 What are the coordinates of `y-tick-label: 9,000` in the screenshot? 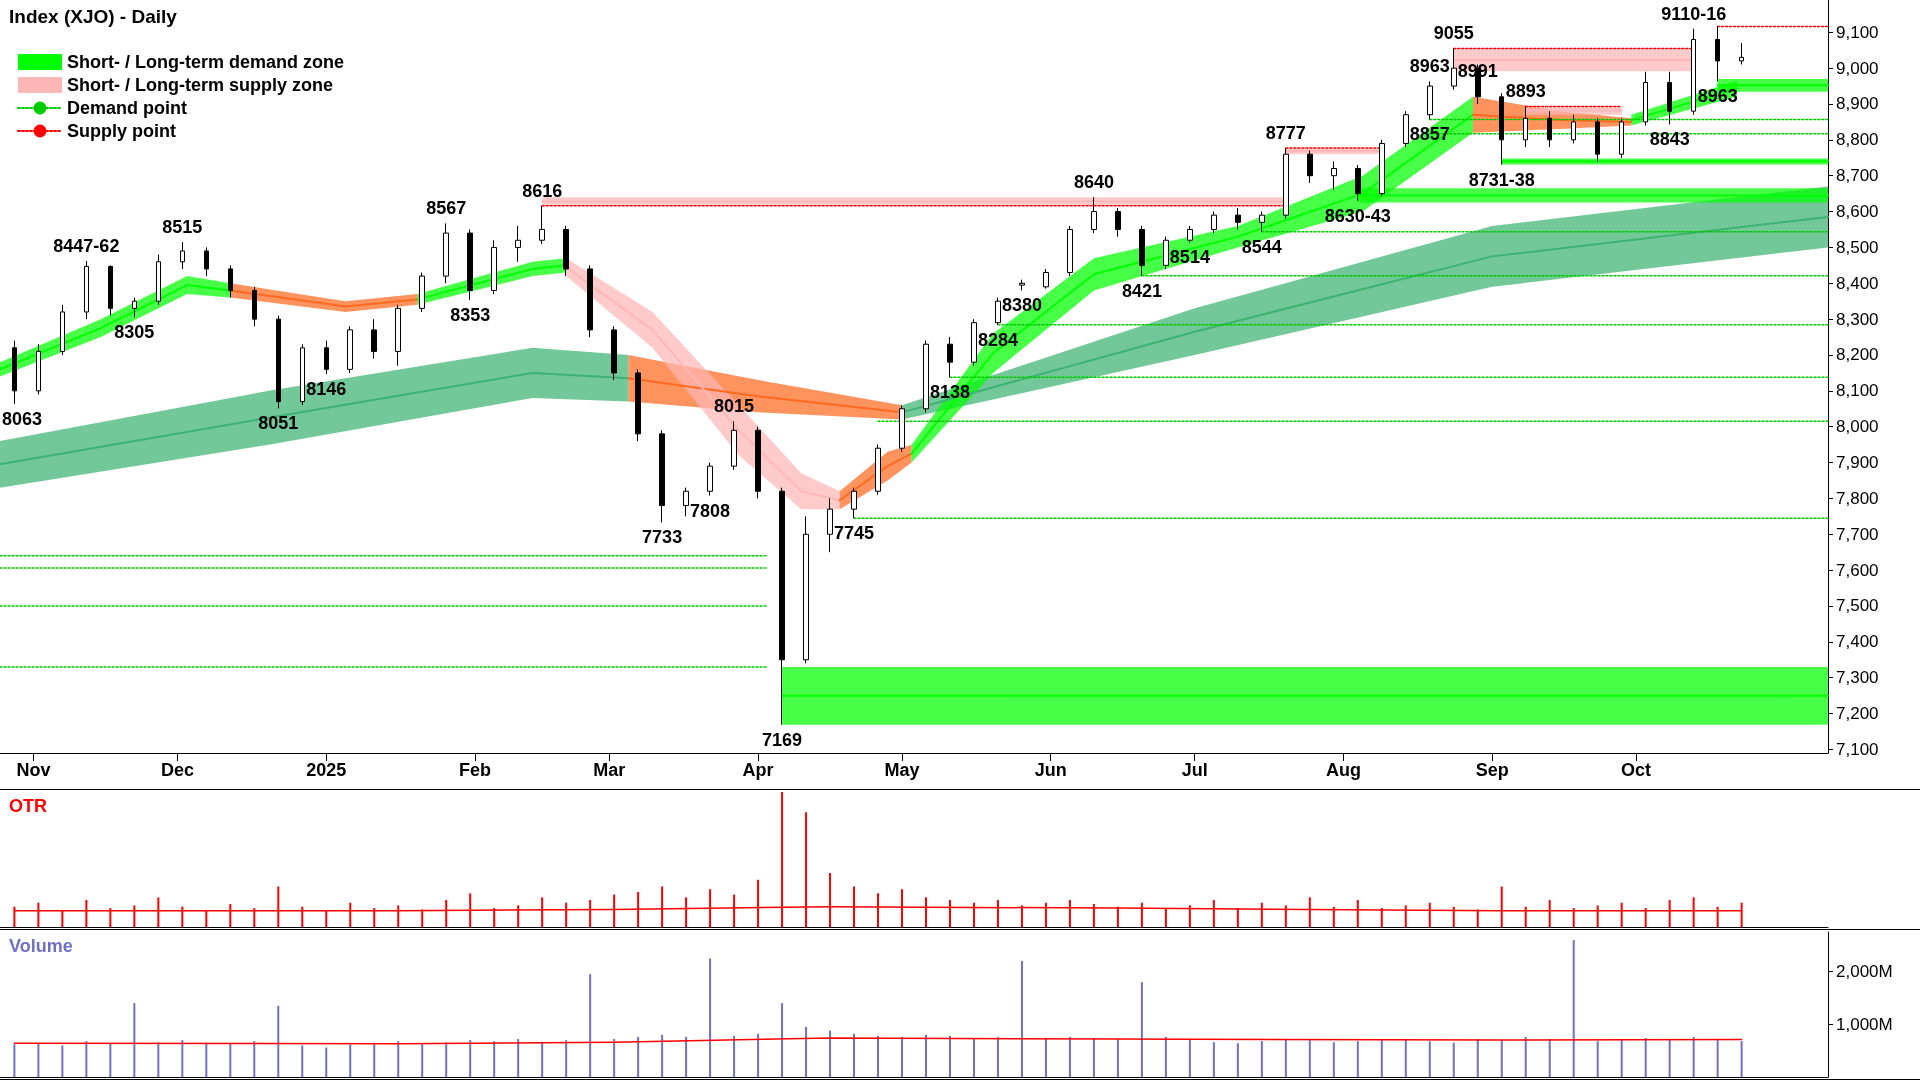 It's located at (1857, 68).